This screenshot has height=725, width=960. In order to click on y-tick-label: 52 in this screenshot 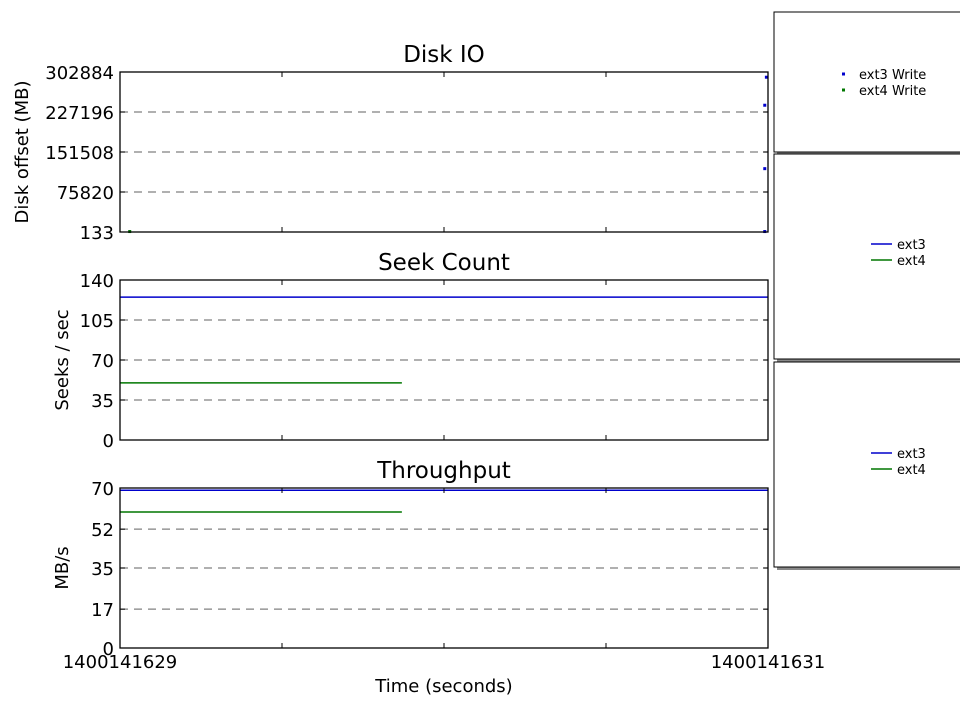, I will do `click(102, 530)`.